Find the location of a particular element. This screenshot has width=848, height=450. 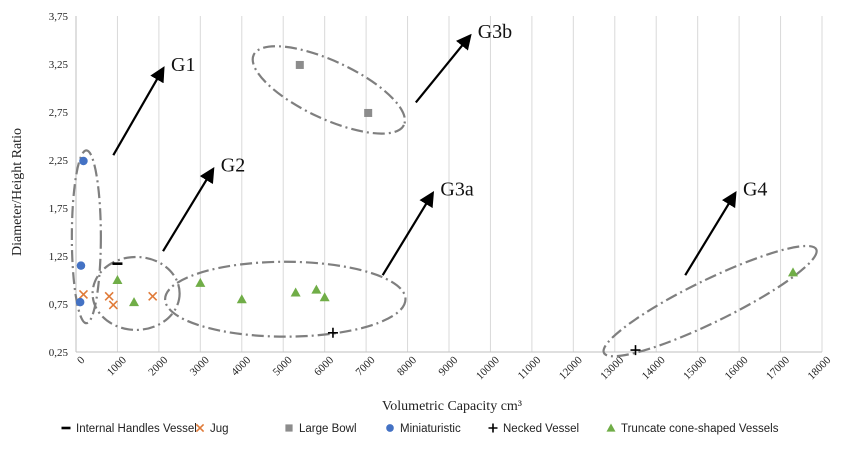

legend-label-large-bowl: Large Bowl is located at coordinates (328, 429).